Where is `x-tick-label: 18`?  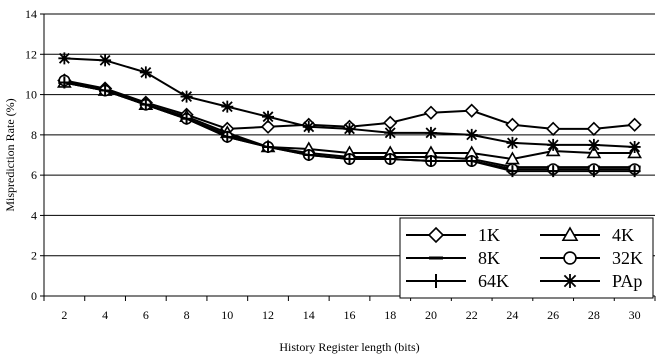 x-tick-label: 18 is located at coordinates (390, 315).